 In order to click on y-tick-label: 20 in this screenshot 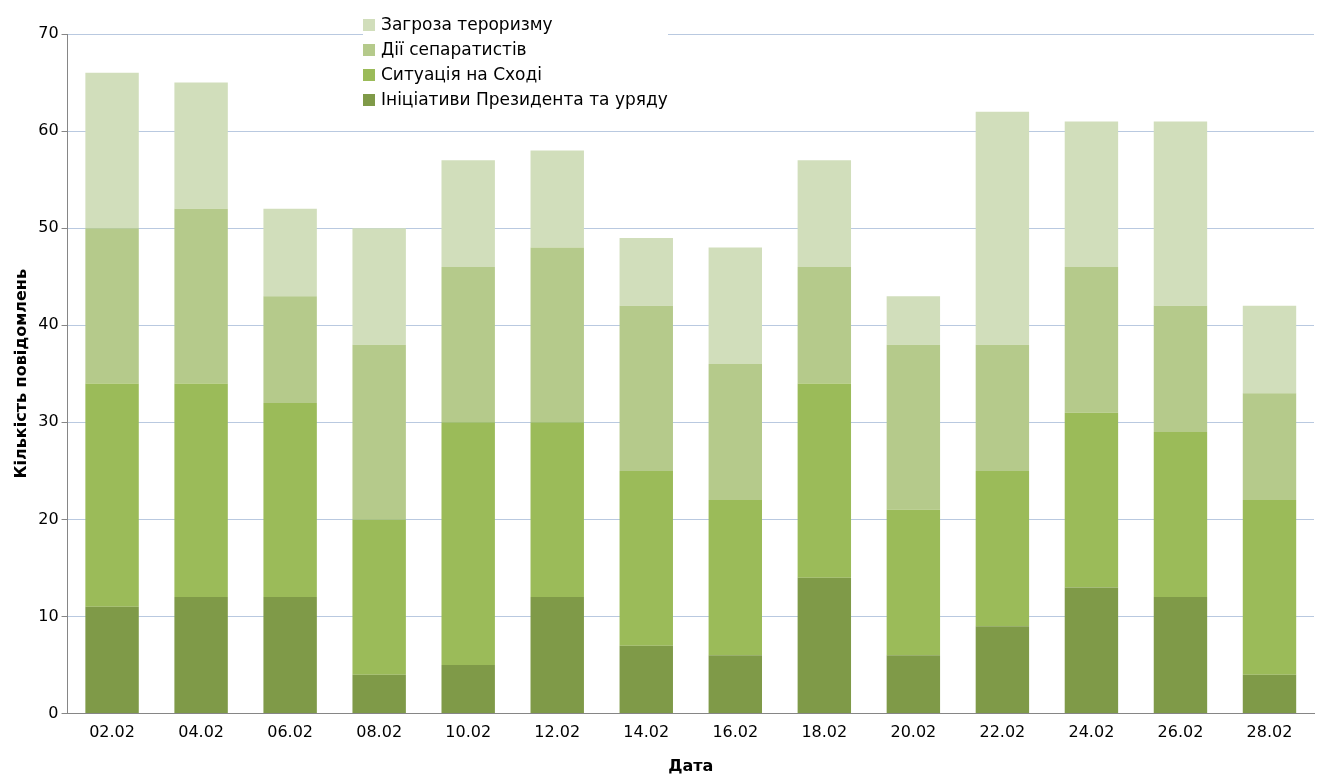, I will do `click(48, 518)`.